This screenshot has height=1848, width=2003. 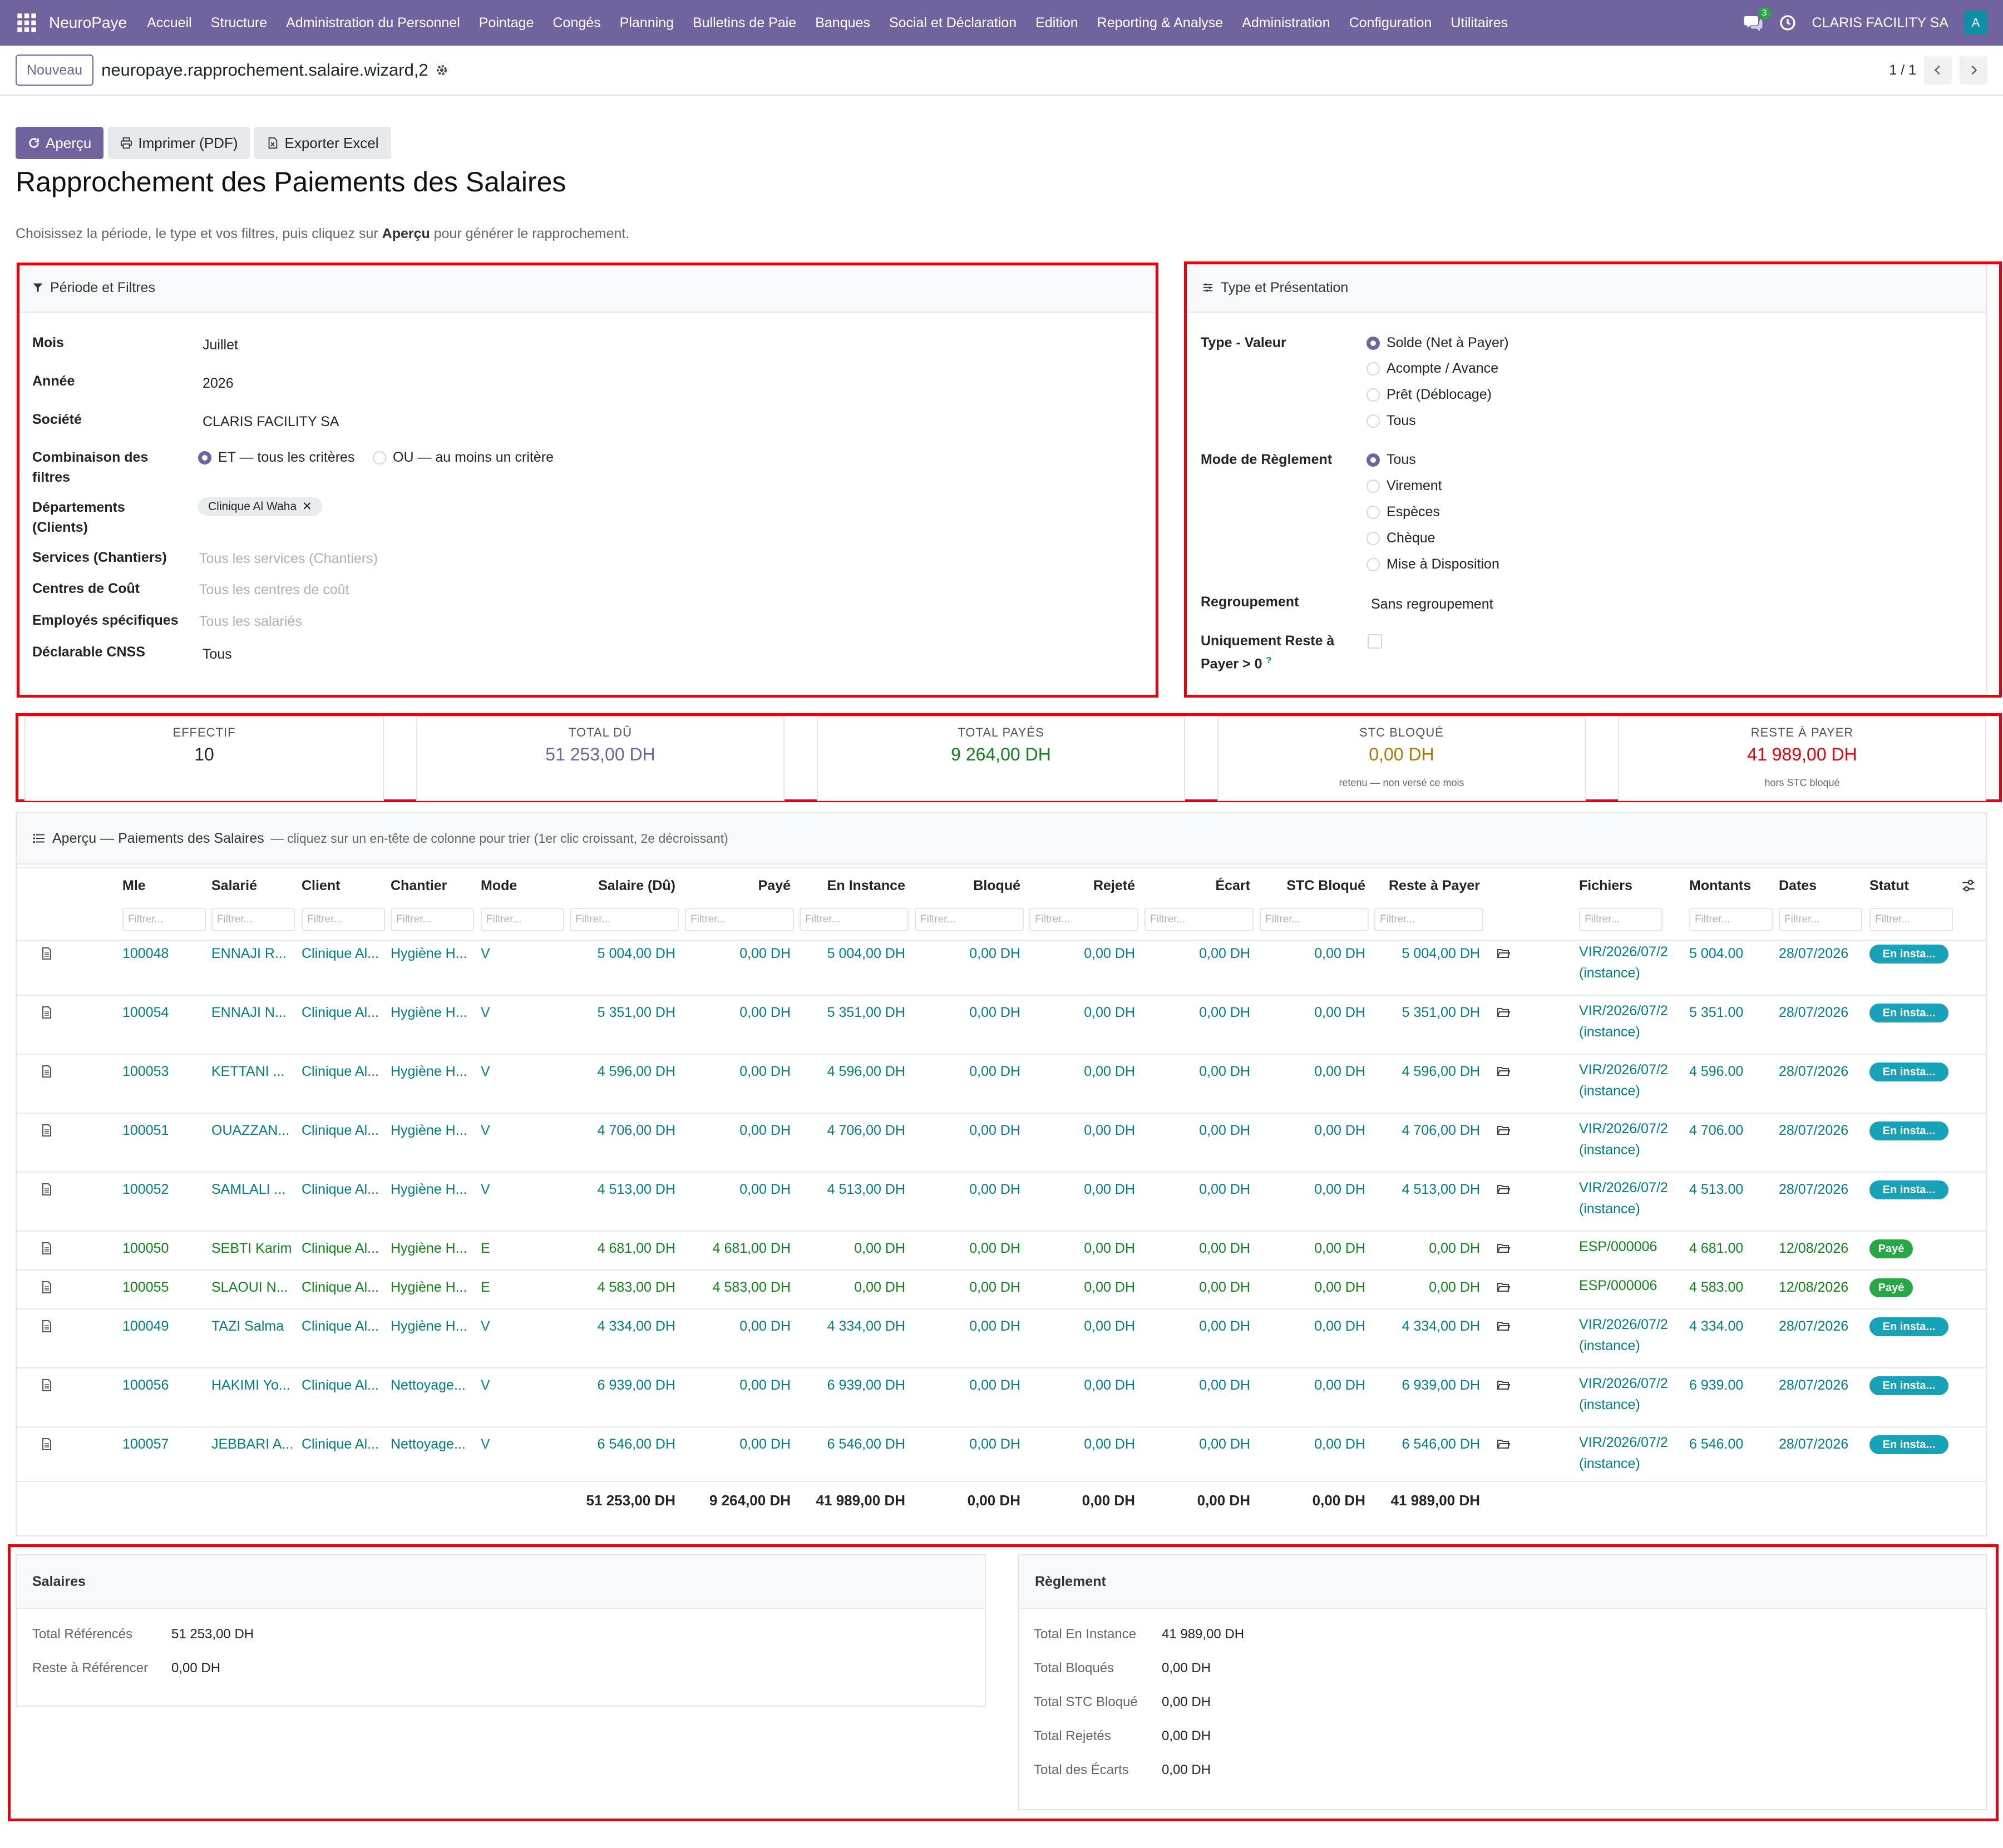 I want to click on column-header: Bloqué, so click(x=996, y=885).